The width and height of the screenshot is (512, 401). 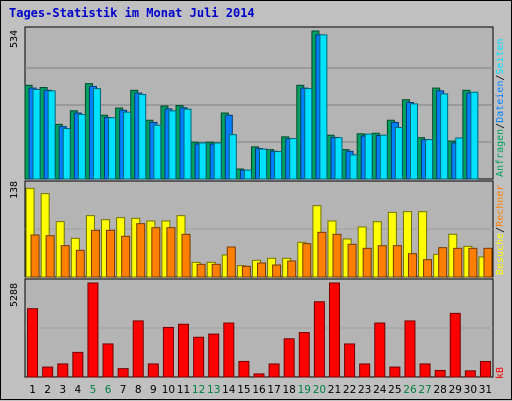 I want to click on x-tick-label-1: 1, so click(x=32, y=390).